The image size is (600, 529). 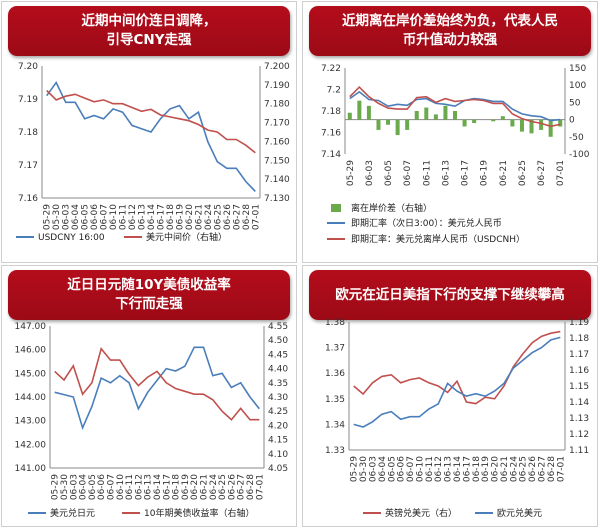 I want to click on x-tick-label: 06-12, so click(x=439, y=469).